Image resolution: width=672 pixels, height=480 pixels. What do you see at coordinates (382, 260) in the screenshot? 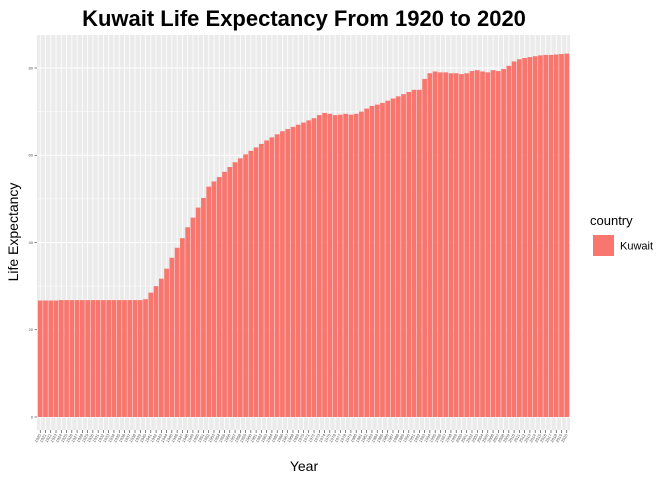
I see `bar-1985` at bounding box center [382, 260].